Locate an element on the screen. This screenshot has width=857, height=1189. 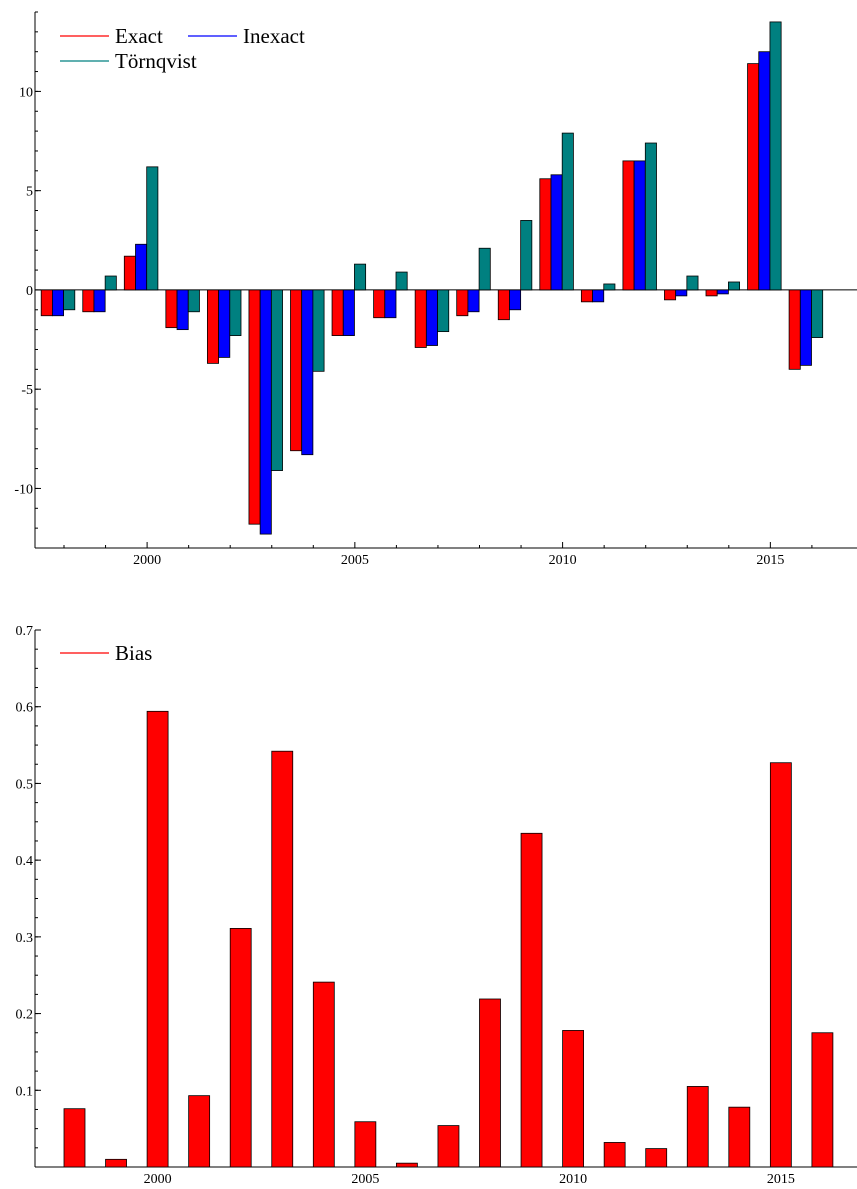
bar-bias-2015 is located at coordinates (780, 965).